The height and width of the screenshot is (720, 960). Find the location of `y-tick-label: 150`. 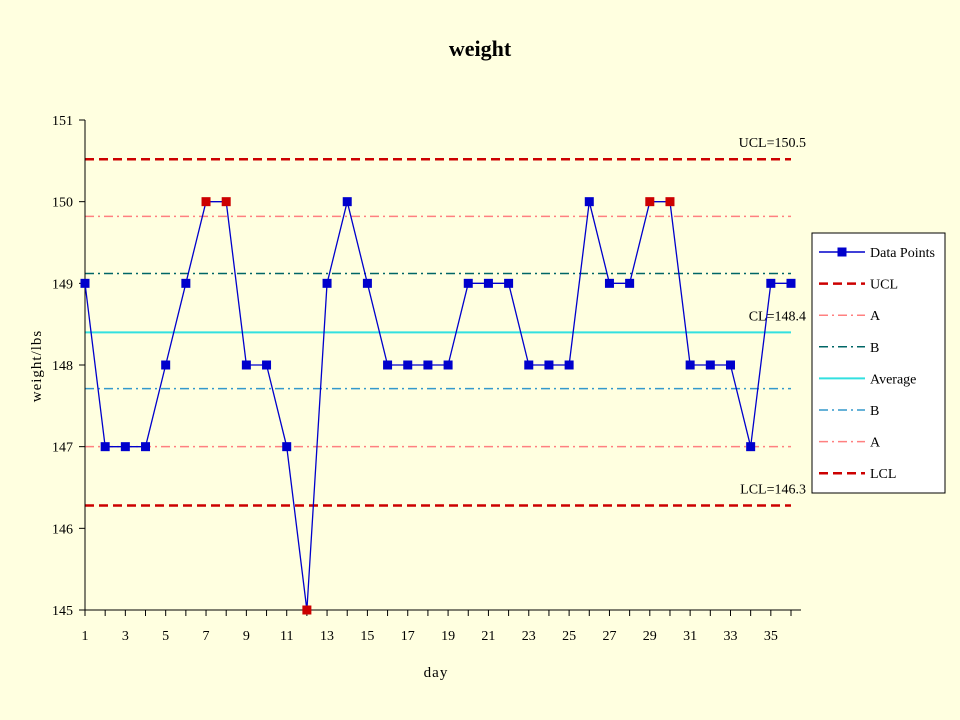

y-tick-label: 150 is located at coordinates (62, 203).